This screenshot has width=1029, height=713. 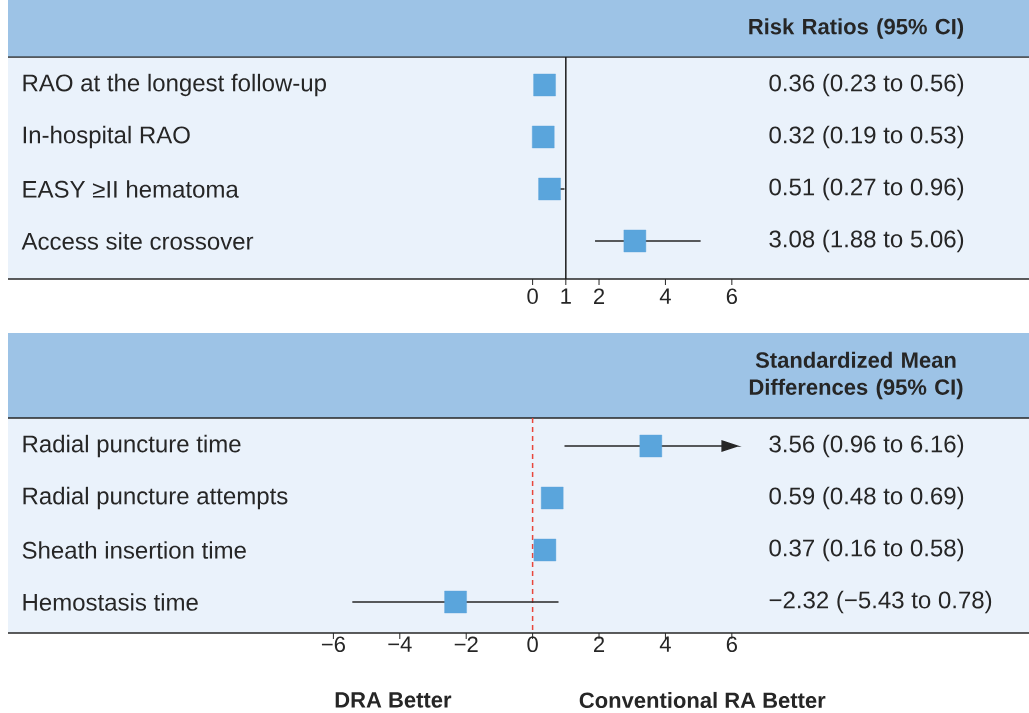 I want to click on y-tick-label: Hemostasis time, so click(x=110, y=602).